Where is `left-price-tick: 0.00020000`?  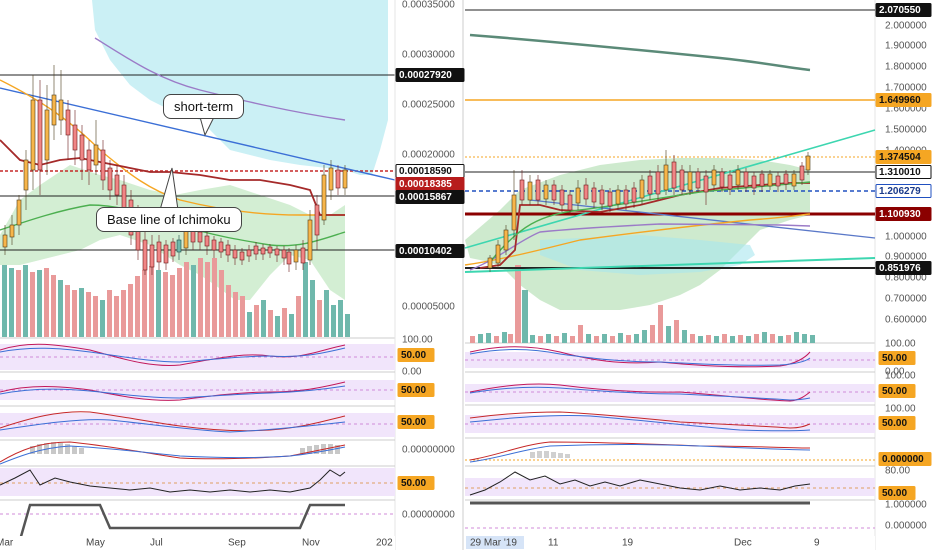 left-price-tick: 0.00020000 is located at coordinates (428, 155).